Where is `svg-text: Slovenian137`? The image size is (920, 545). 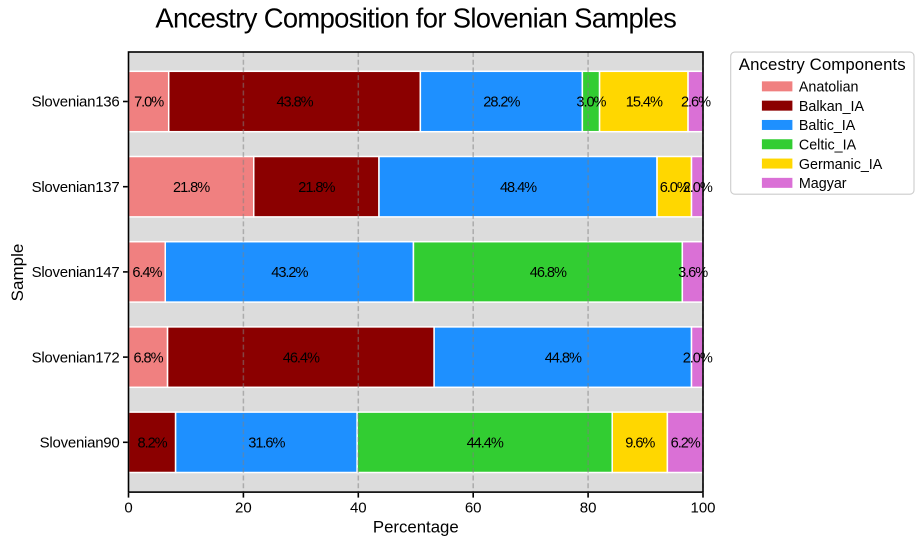 svg-text: Slovenian137 is located at coordinates (76, 187).